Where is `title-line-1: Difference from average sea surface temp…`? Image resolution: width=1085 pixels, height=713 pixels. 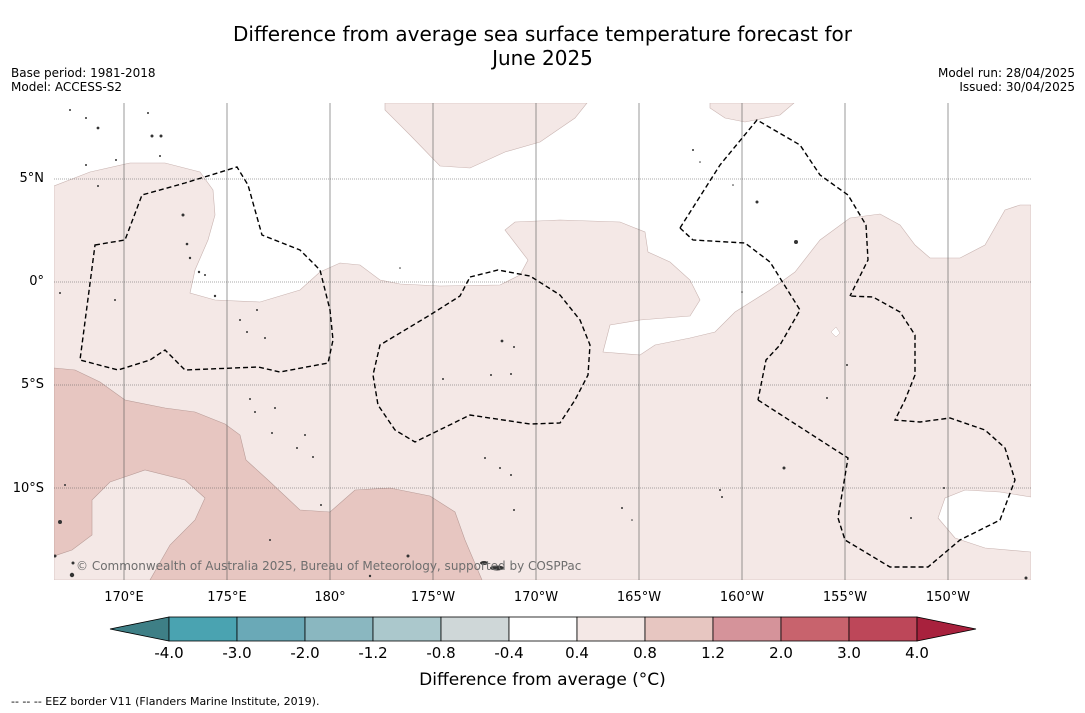 title-line-1: Difference from average sea surface temp… is located at coordinates (542, 34).